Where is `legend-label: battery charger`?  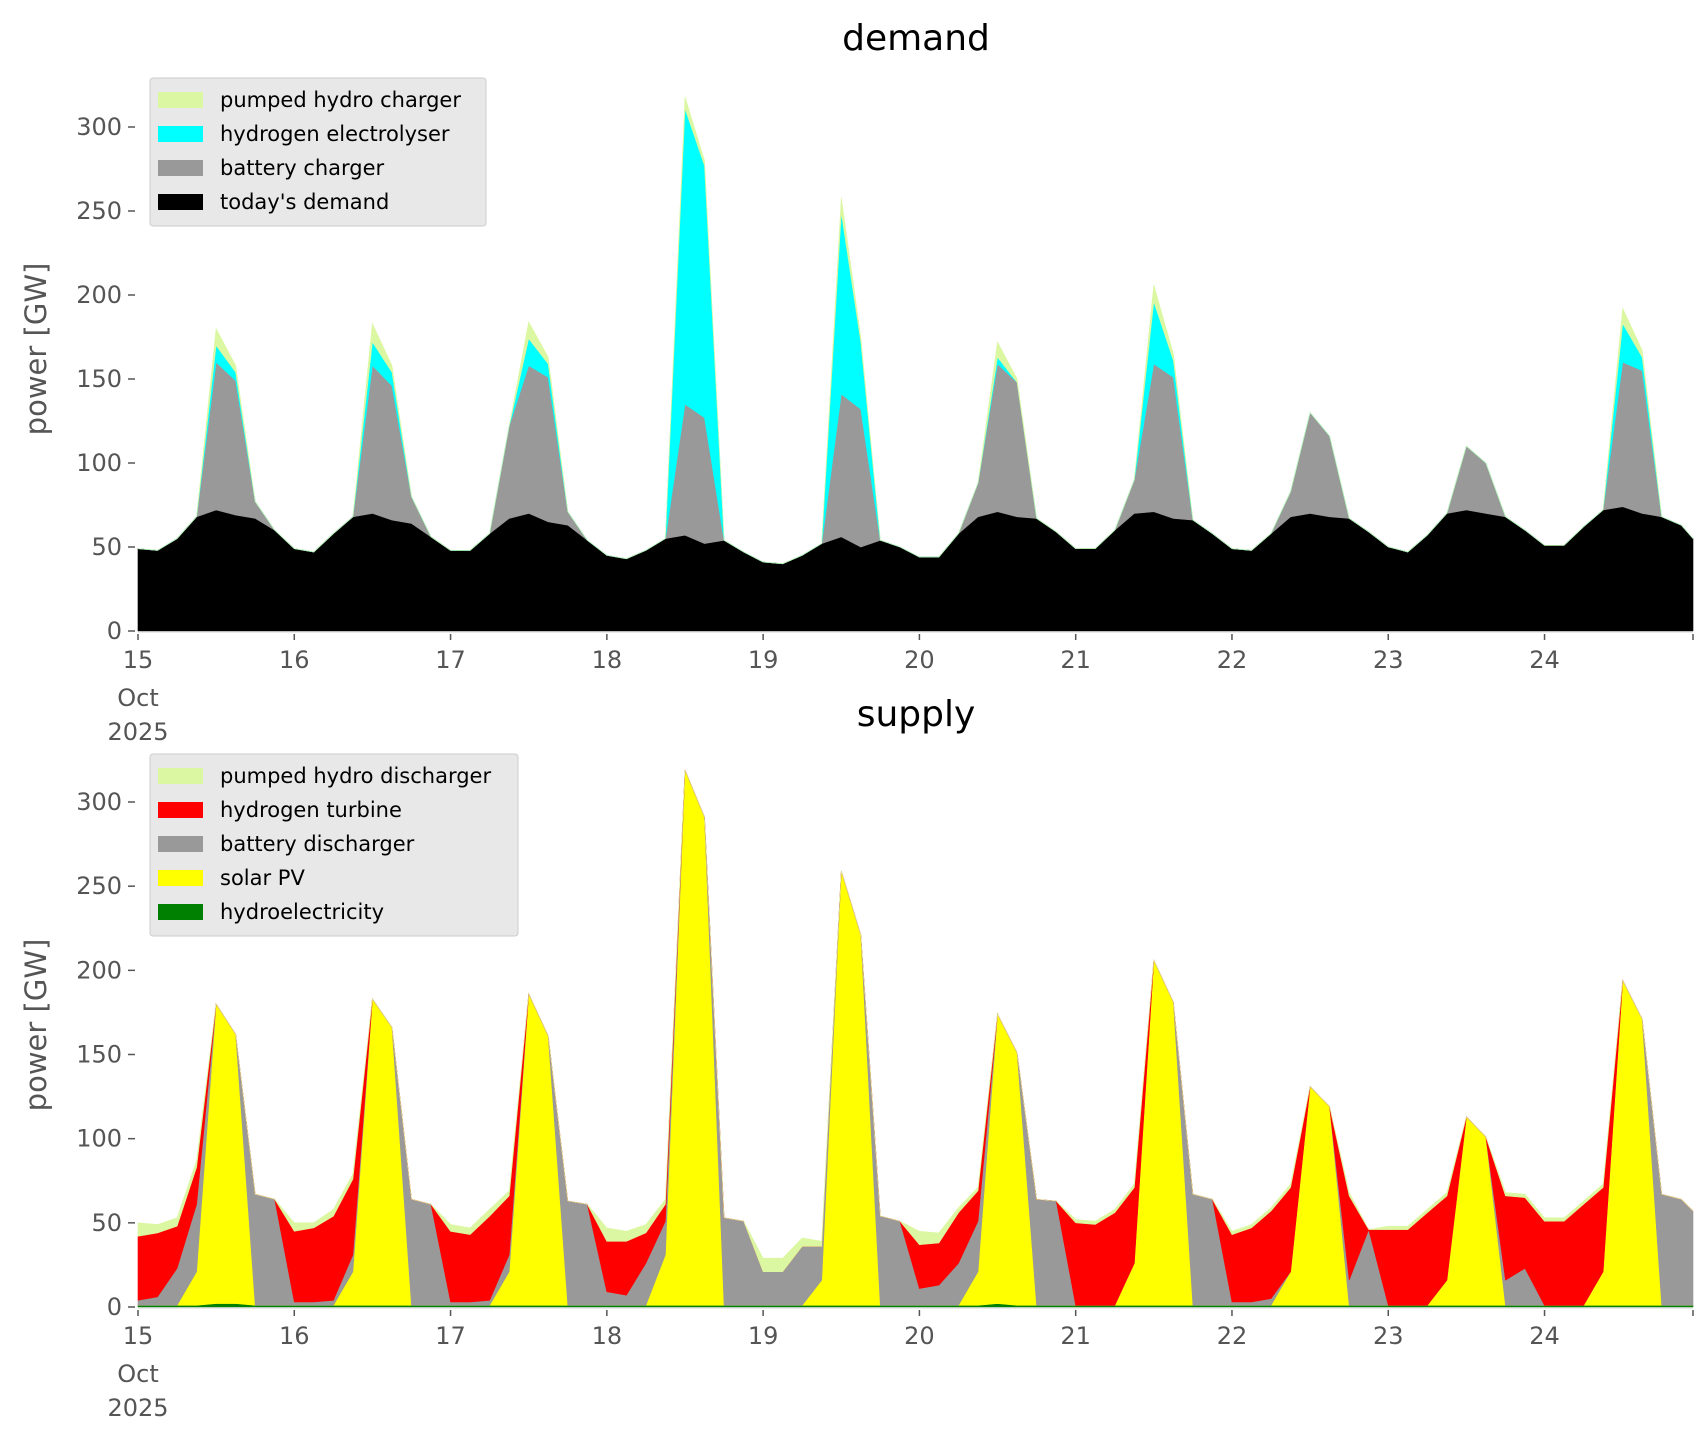 legend-label: battery charger is located at coordinates (302, 168).